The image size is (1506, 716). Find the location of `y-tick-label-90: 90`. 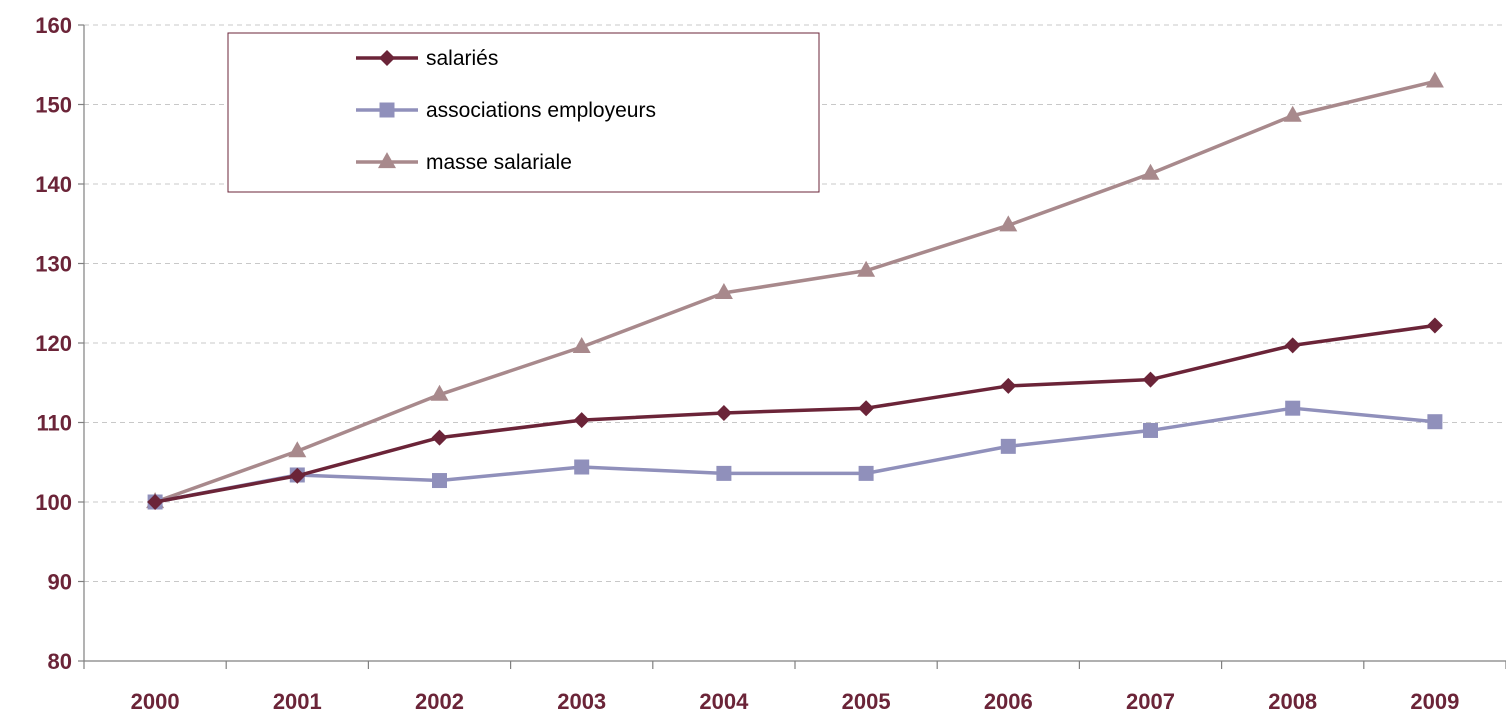

y-tick-label-90: 90 is located at coordinates (60, 582).